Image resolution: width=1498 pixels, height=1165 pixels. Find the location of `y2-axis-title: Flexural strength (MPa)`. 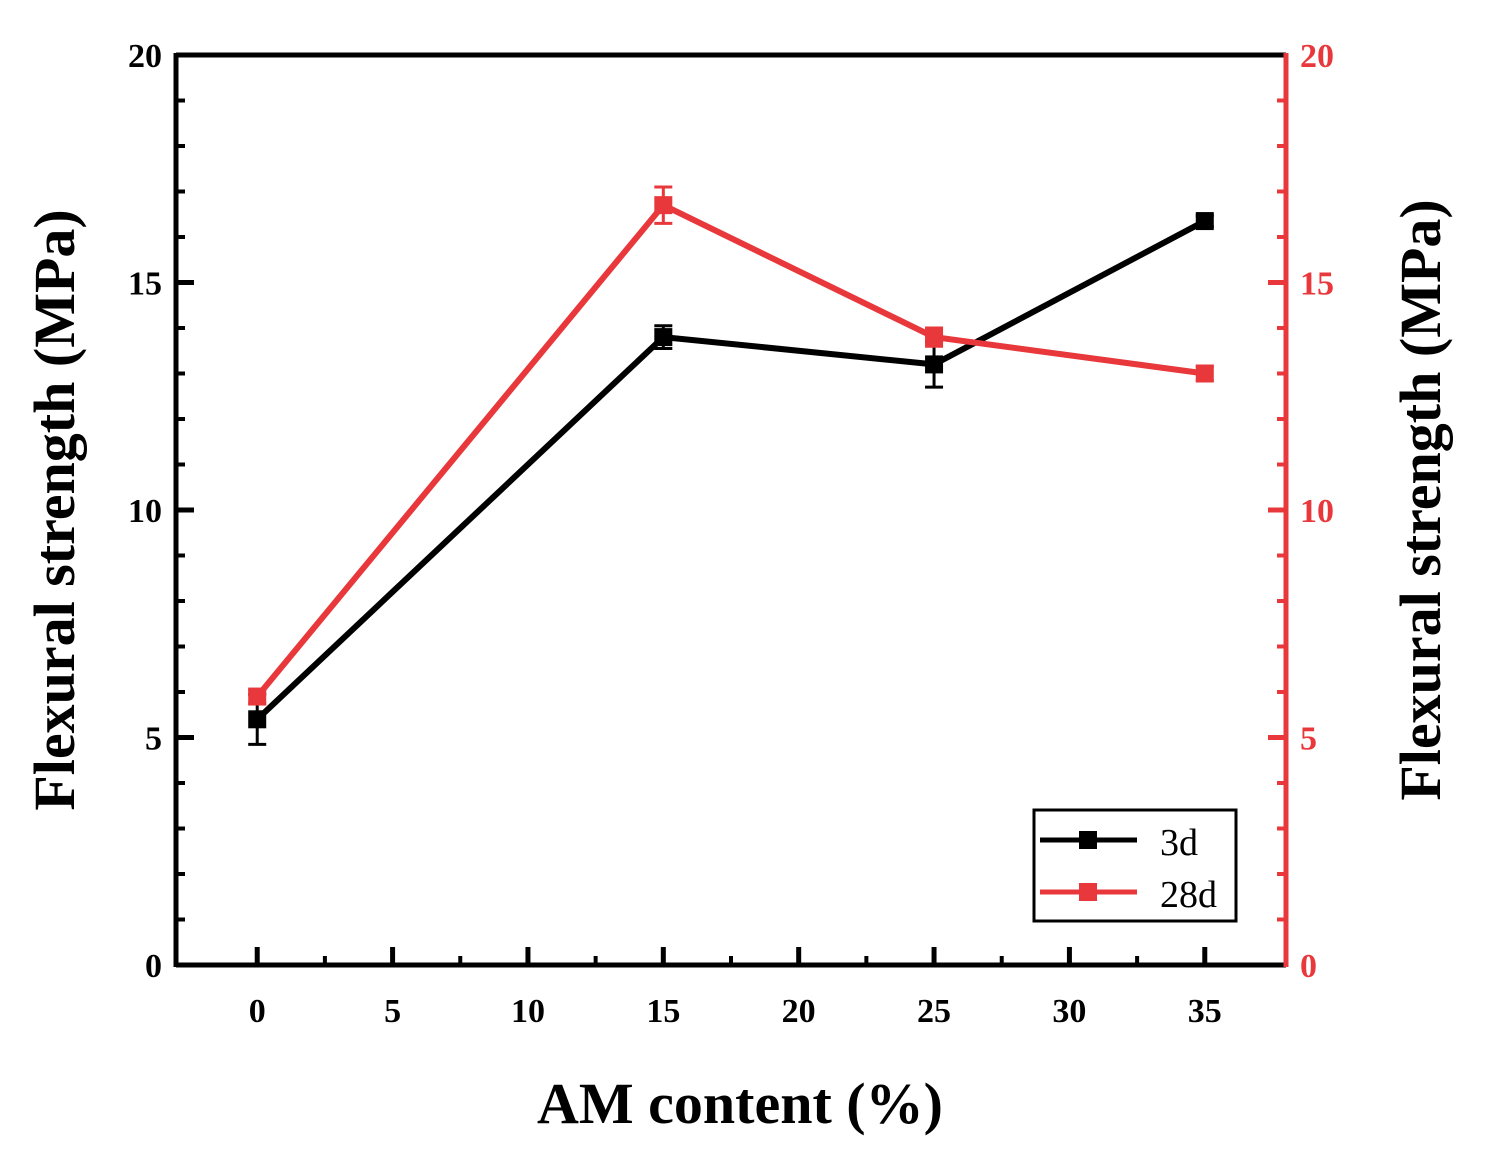

y2-axis-title: Flexural strength (MPa) is located at coordinates (1420, 499).